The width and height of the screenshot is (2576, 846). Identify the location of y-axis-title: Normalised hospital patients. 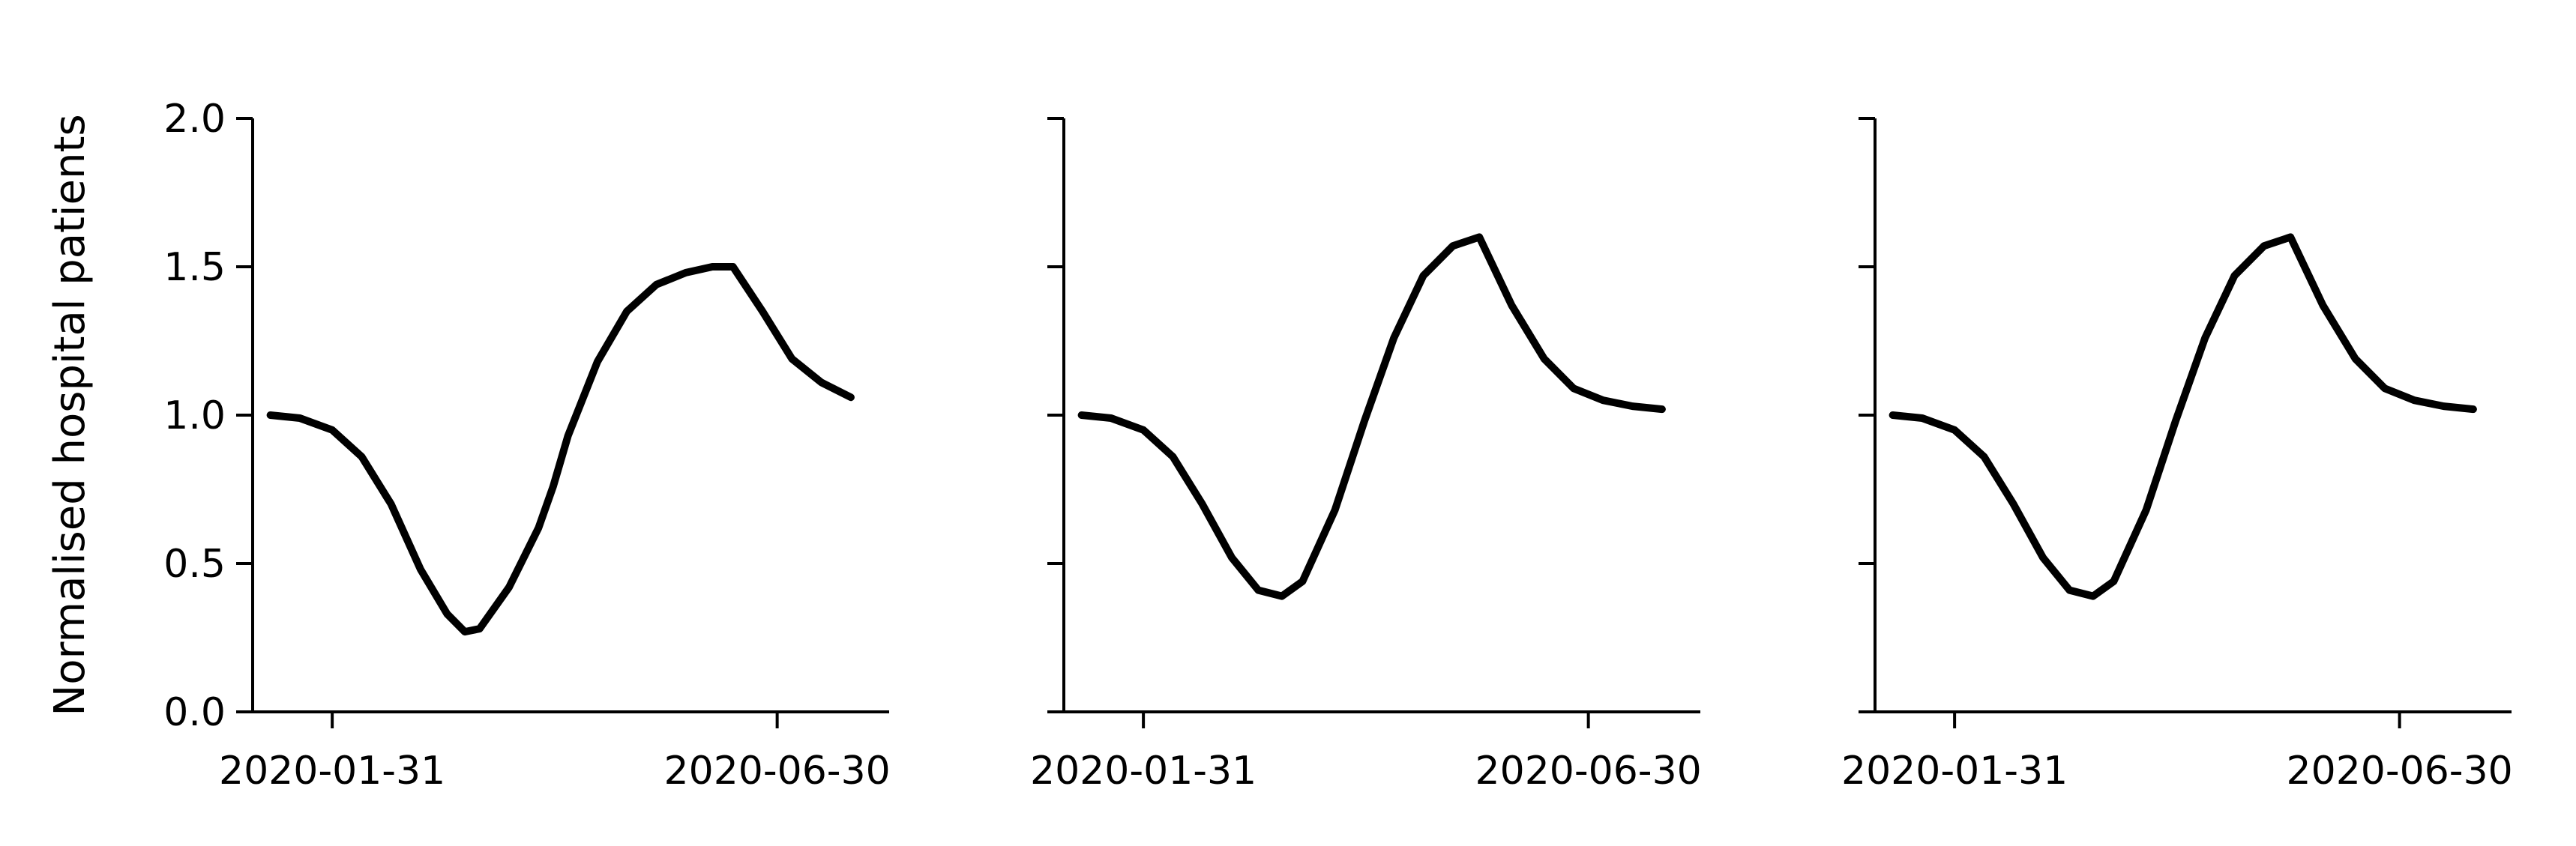
(70, 415).